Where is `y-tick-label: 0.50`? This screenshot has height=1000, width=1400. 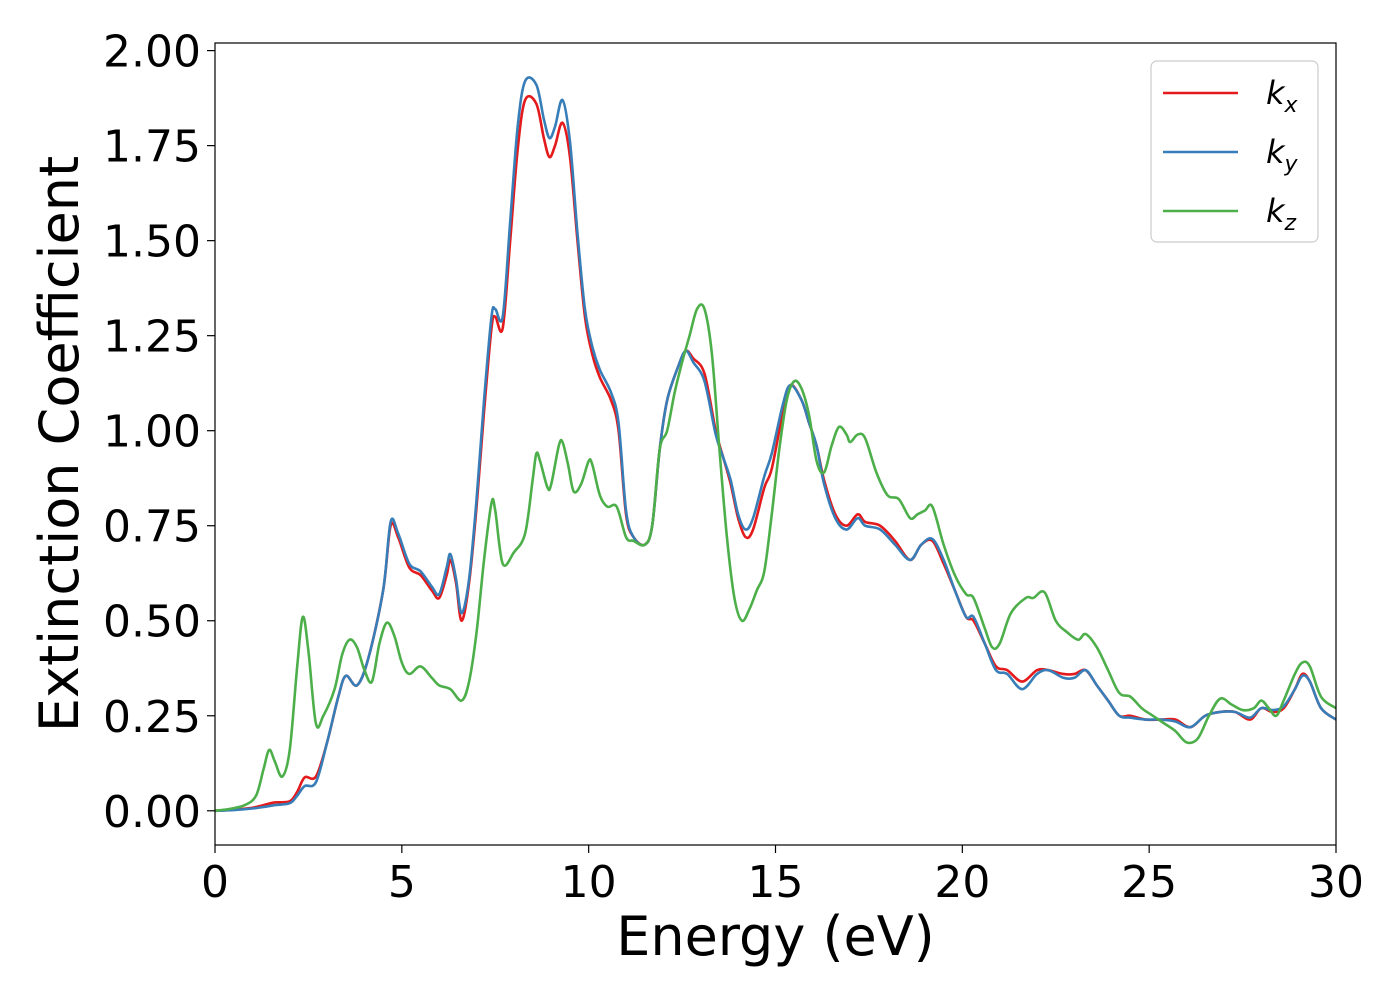
y-tick-label: 0.50 is located at coordinates (152, 622).